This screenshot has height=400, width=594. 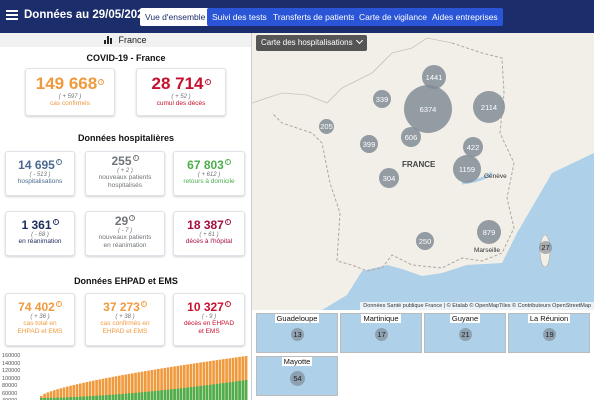 What do you see at coordinates (489, 232) in the screenshot?
I see `map-bubble: 879` at bounding box center [489, 232].